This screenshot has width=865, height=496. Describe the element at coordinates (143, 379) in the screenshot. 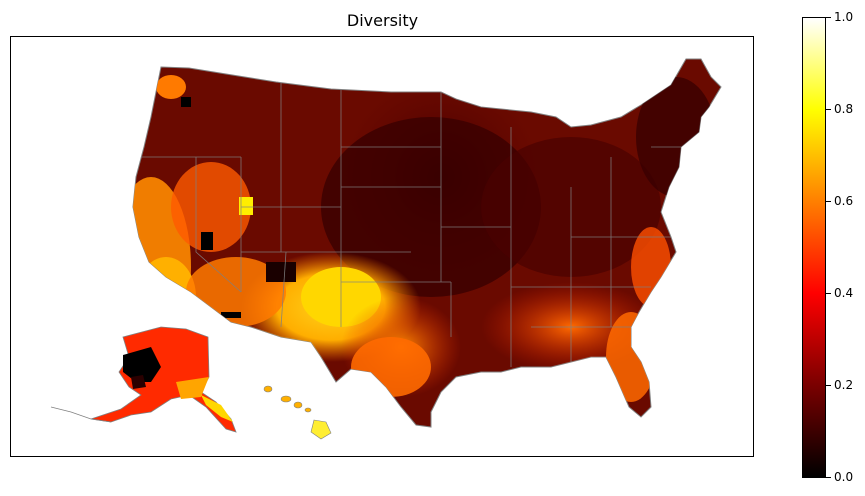

I see `alaska-region` at that location.